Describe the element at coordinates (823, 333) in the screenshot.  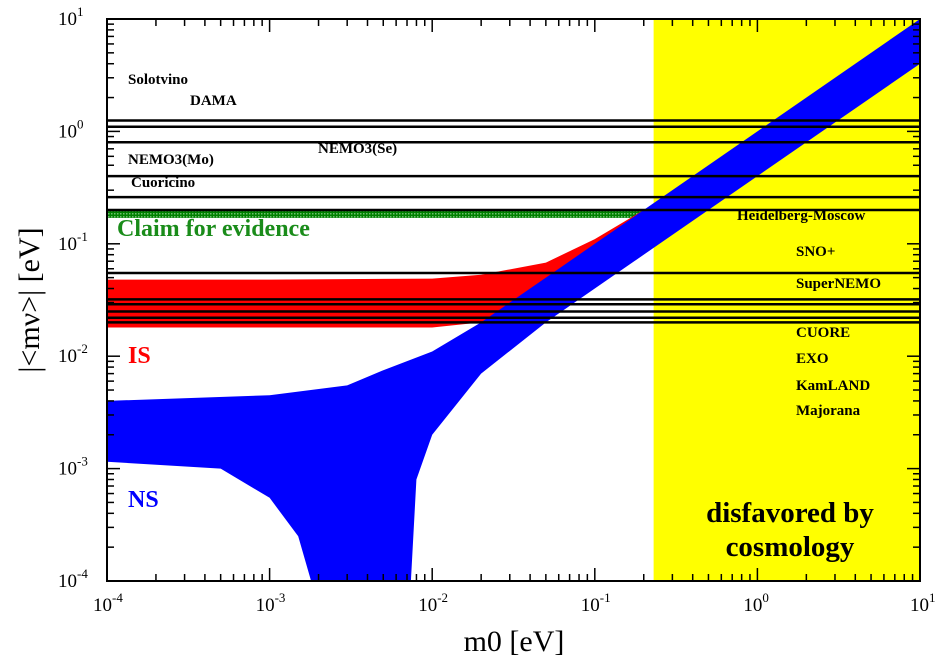
I see `experiment-label-cuore: CUORE` at that location.